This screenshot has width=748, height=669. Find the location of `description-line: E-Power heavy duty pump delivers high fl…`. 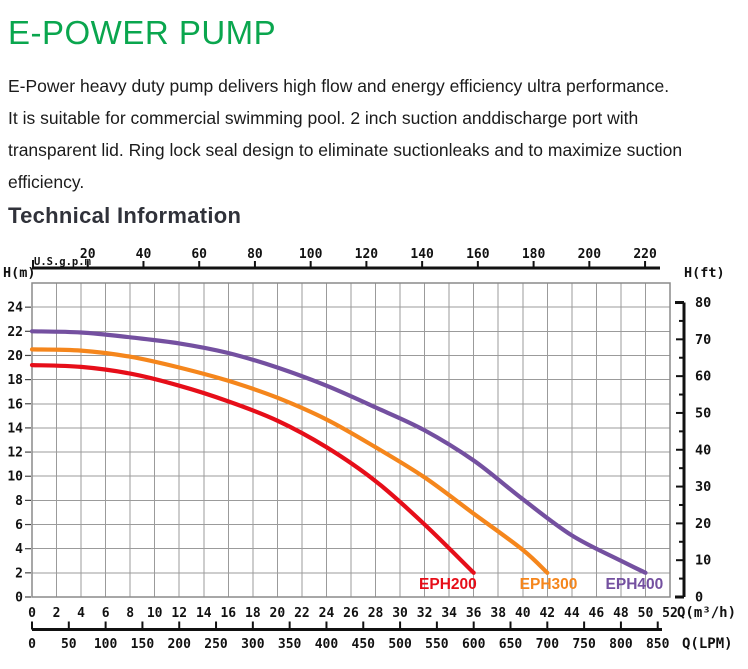

description-line: E-Power heavy duty pump delivers high fl… is located at coordinates (339, 86).